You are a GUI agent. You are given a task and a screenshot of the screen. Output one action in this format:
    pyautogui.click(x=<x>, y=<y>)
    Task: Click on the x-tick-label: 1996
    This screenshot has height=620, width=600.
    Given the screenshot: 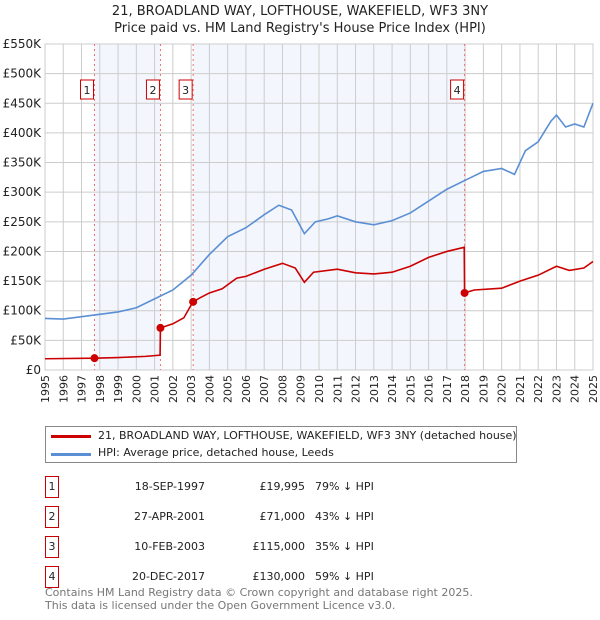 What is the action you would take?
    pyautogui.click(x=63, y=389)
    